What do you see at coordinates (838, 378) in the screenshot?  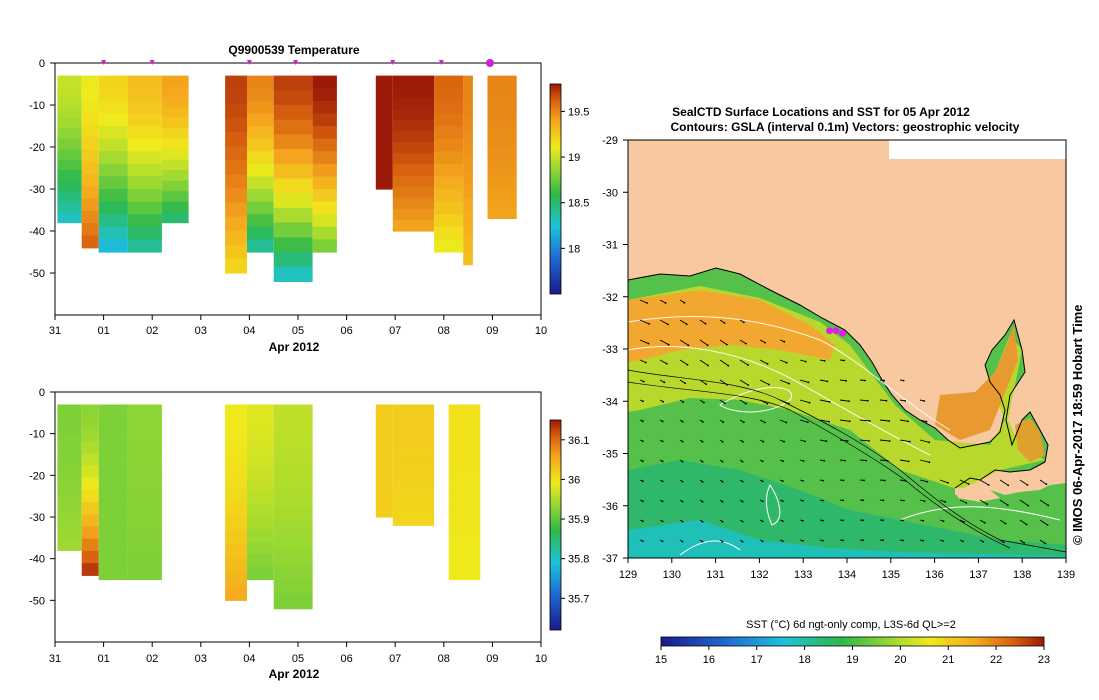 I see `coastline` at bounding box center [838, 378].